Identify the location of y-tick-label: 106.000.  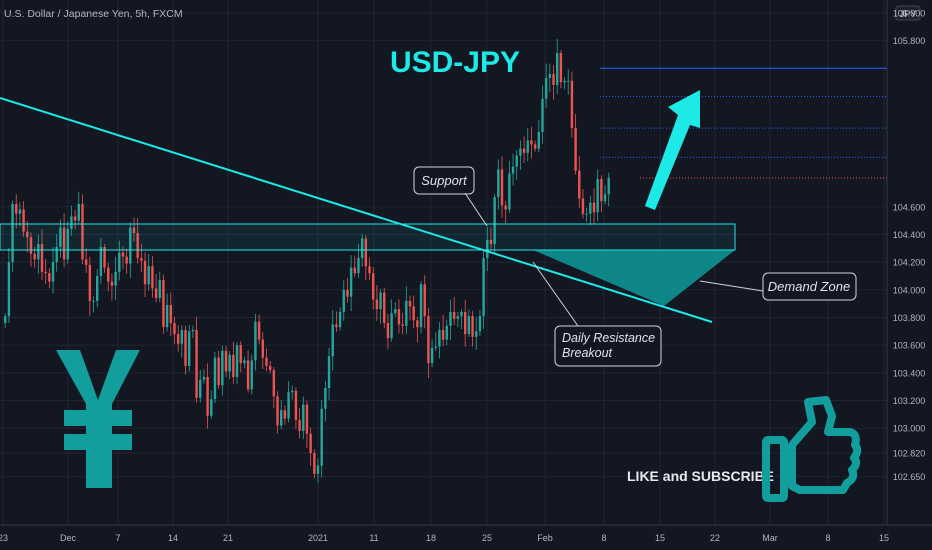
(909, 14).